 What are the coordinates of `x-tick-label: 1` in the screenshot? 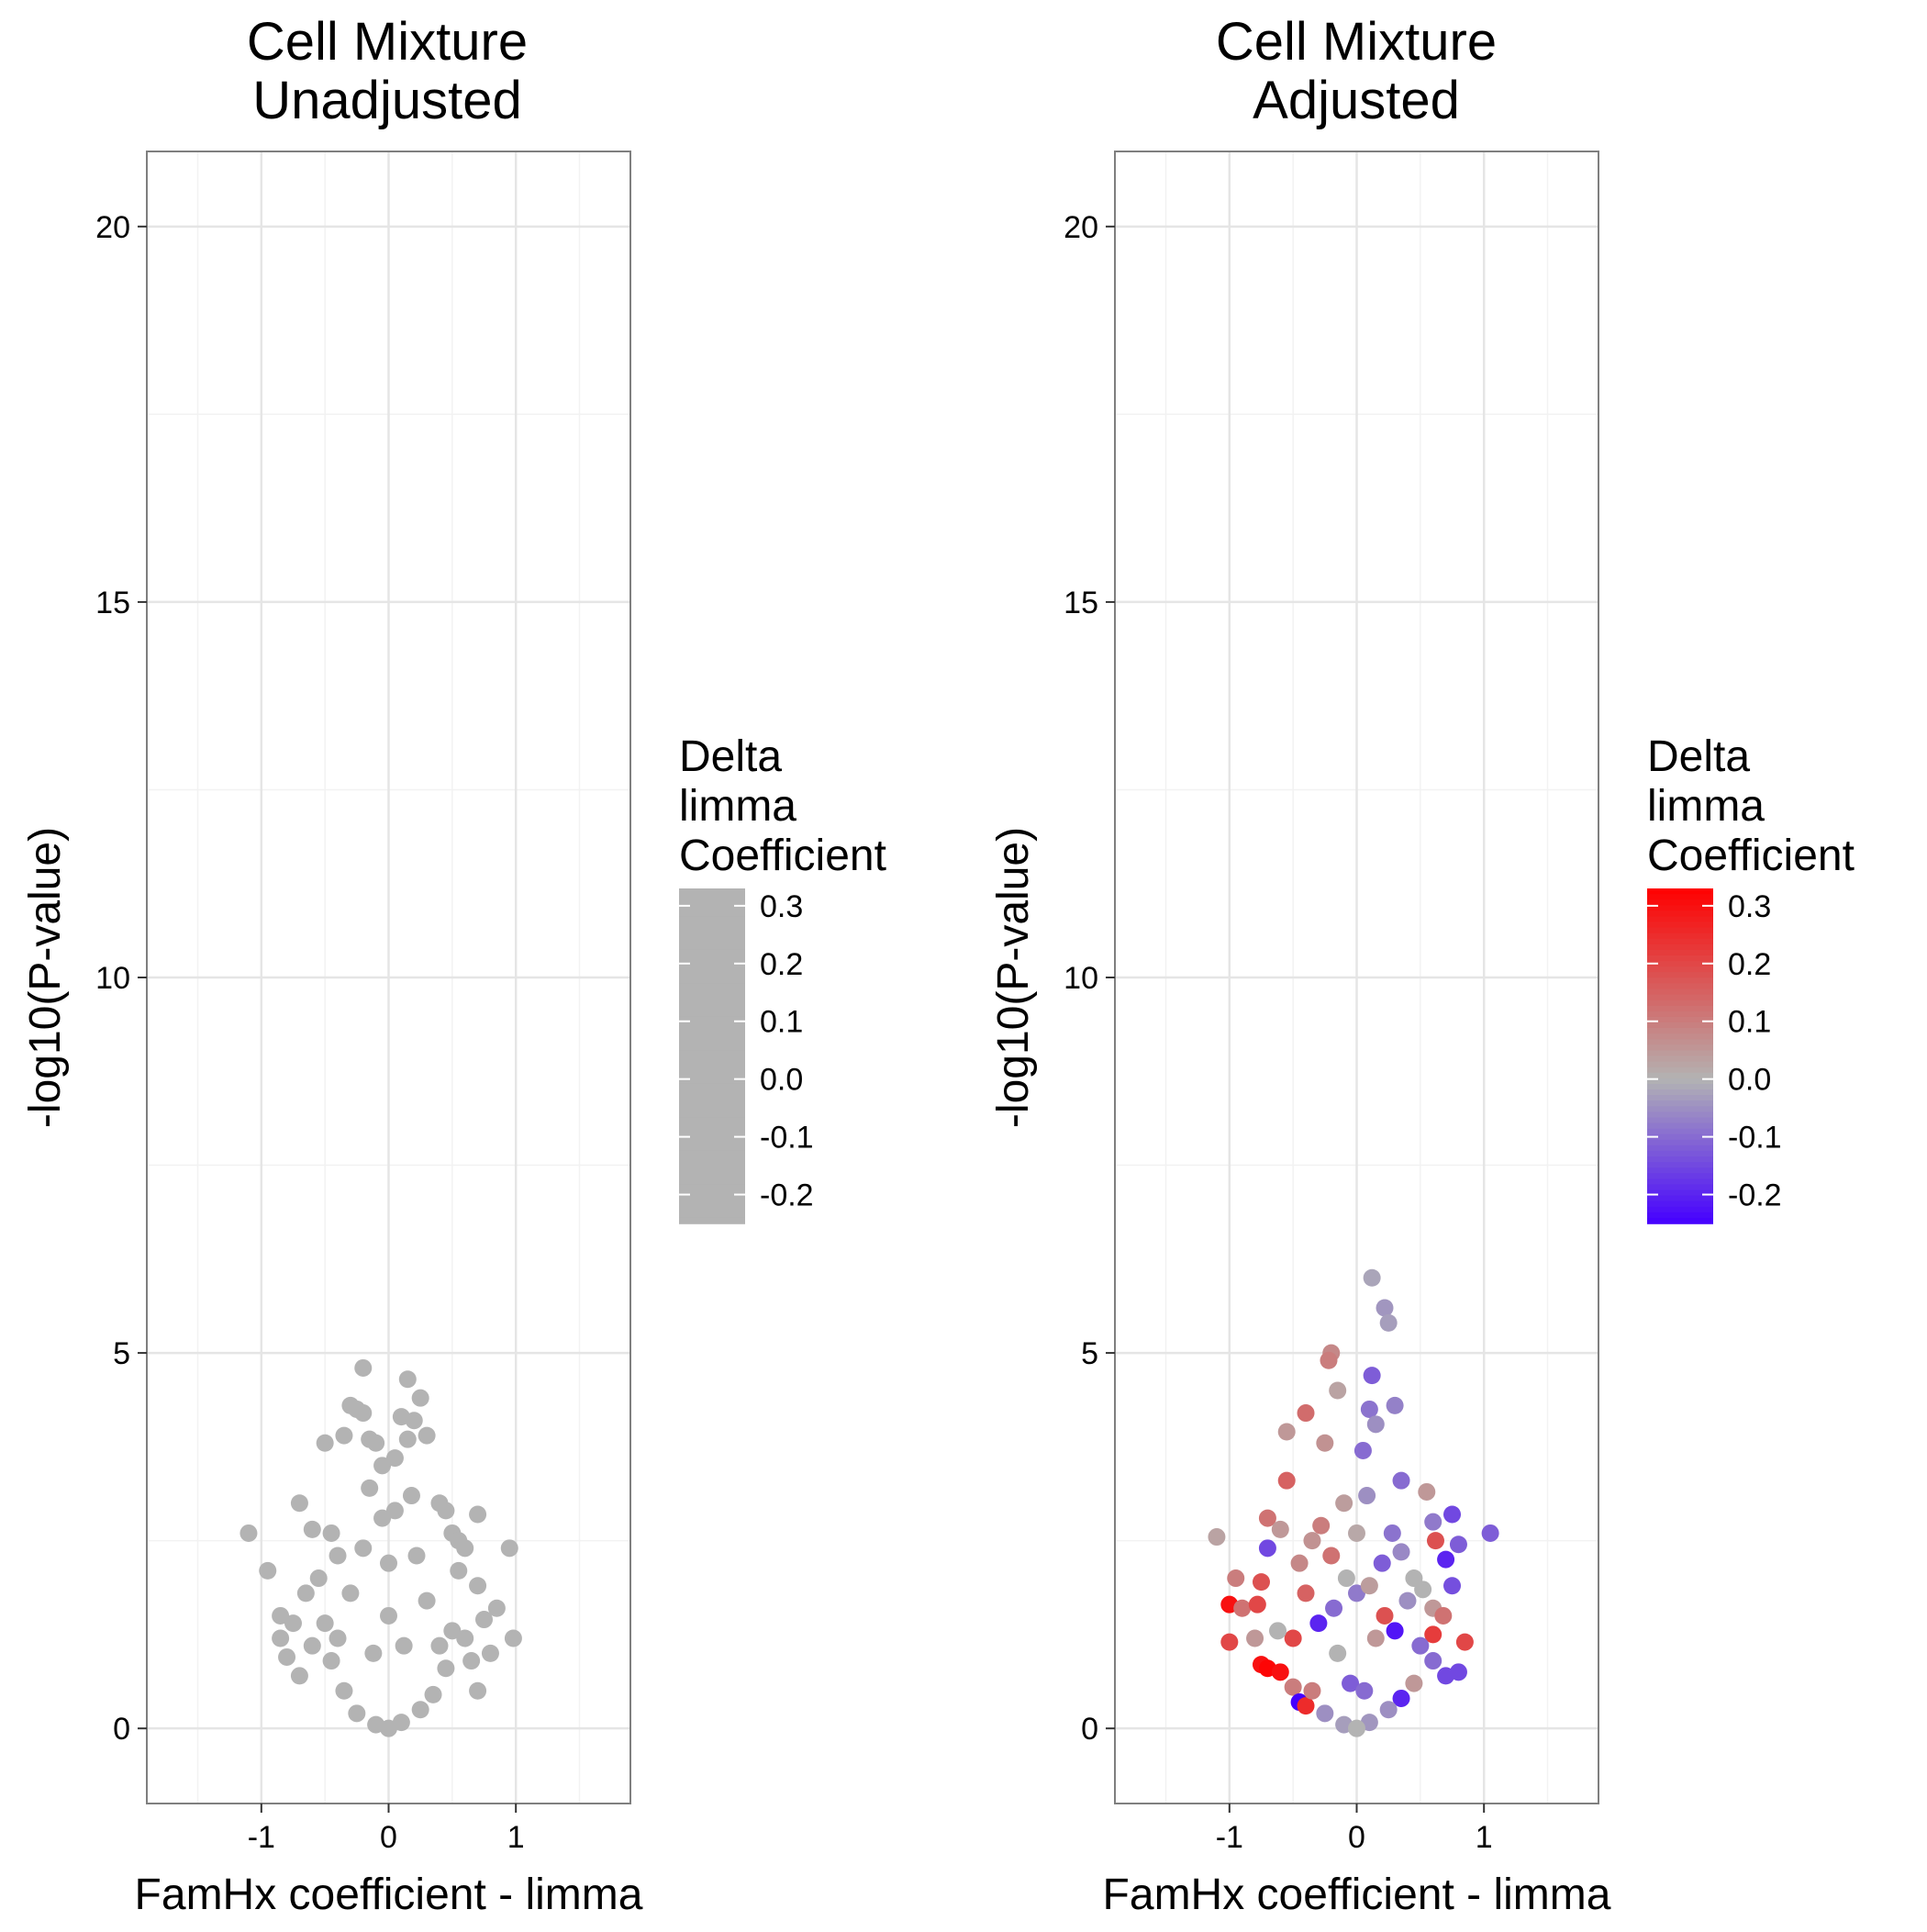 It's located at (1484, 1837).